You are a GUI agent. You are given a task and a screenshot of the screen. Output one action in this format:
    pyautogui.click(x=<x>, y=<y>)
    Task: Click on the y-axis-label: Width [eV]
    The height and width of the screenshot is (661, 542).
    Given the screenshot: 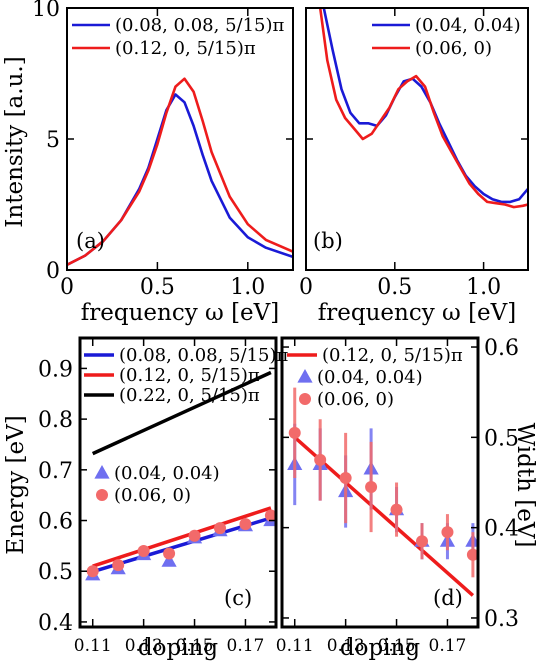 What is the action you would take?
    pyautogui.click(x=525, y=485)
    